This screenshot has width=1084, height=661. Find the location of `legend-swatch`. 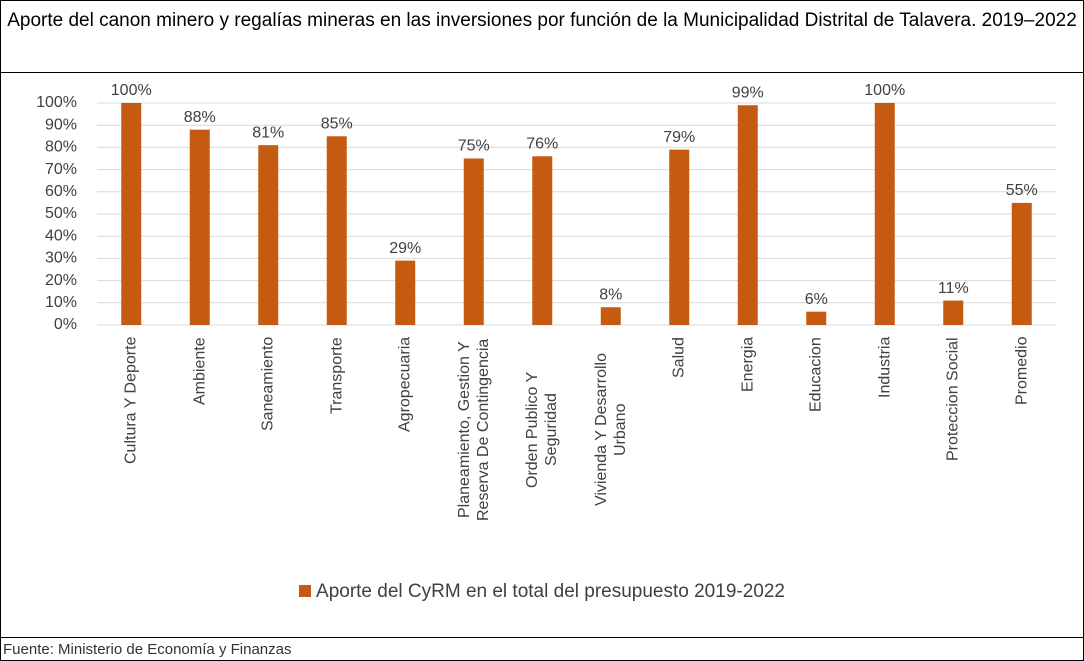

legend-swatch is located at coordinates (305, 591).